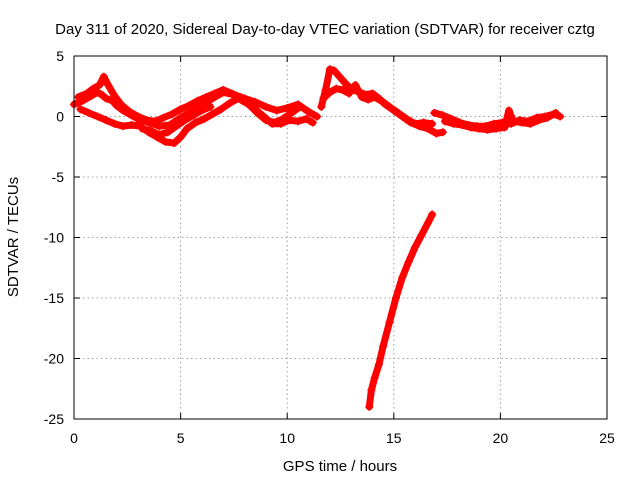  What do you see at coordinates (340, 466) in the screenshot?
I see `x-axis-label: GPS time / hours` at bounding box center [340, 466].